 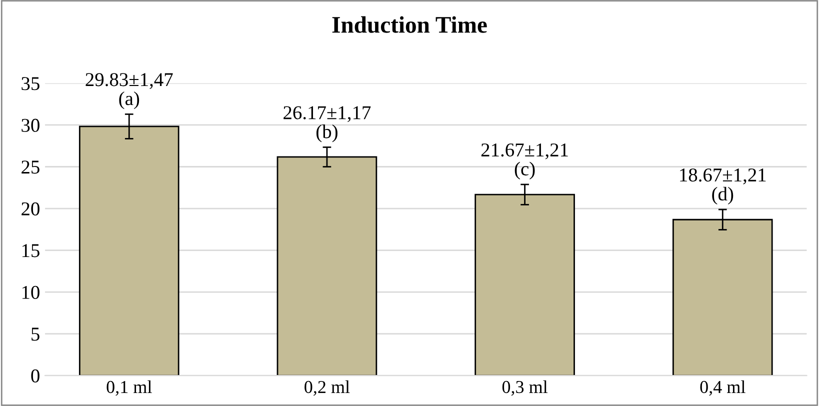 I want to click on data-label: 29.83±1,47 (a), so click(x=129, y=91).